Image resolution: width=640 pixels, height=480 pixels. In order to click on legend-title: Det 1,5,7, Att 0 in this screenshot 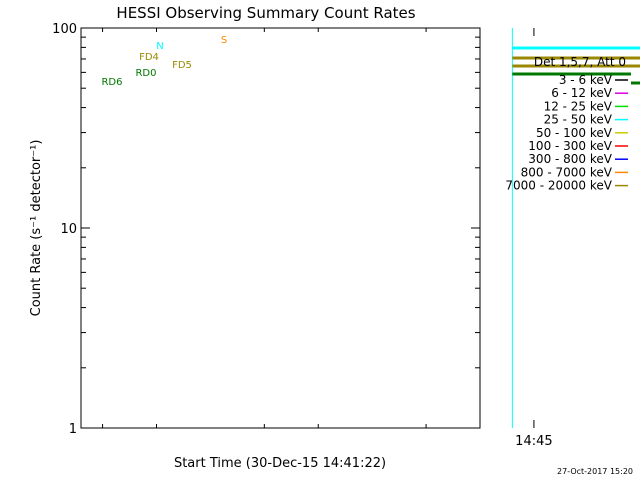, I will do `click(580, 62)`.